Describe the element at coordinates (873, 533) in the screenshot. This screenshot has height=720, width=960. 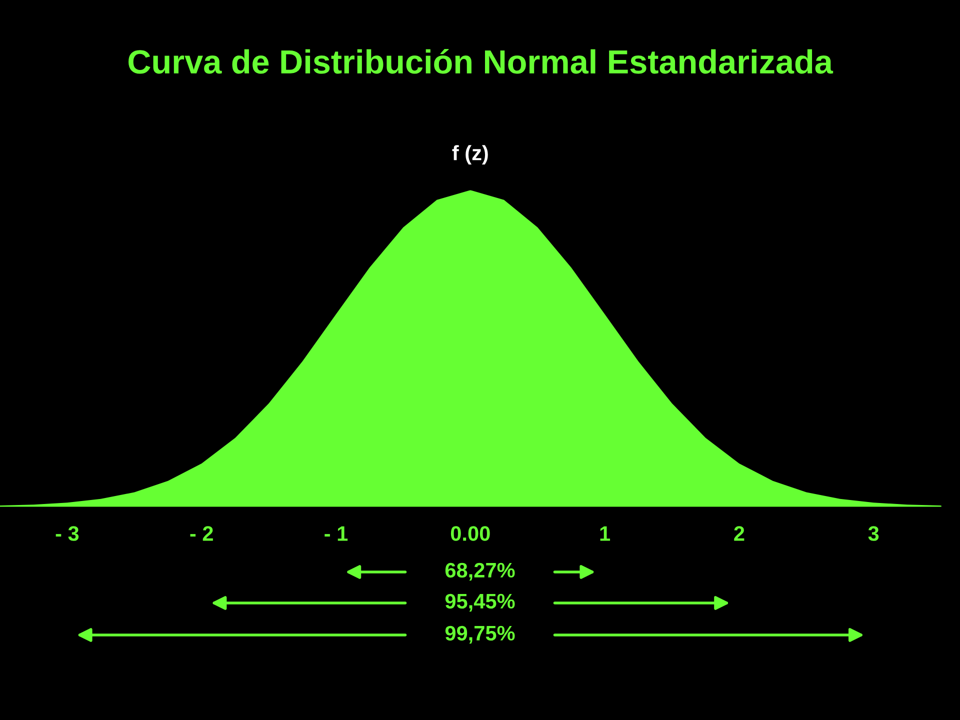
I see `x-tick-label: 3` at that location.